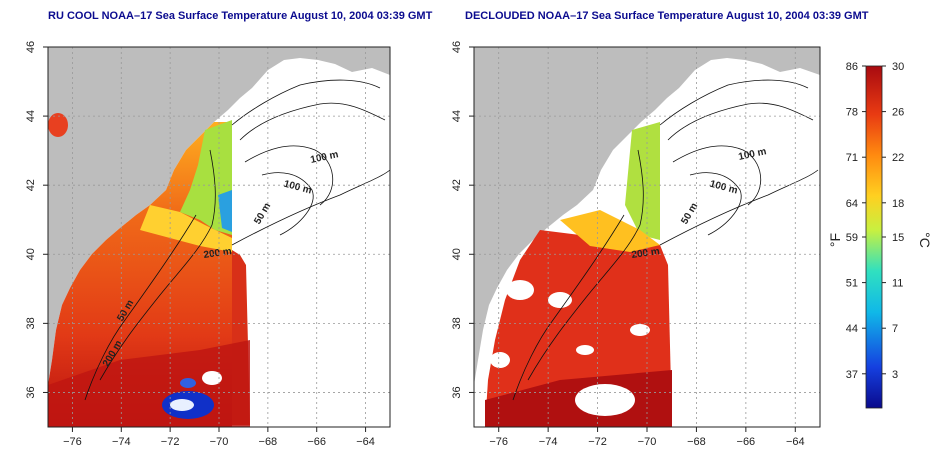 This screenshot has width=950, height=475. Describe the element at coordinates (925, 240) in the screenshot. I see `celsius-label: °C` at that location.